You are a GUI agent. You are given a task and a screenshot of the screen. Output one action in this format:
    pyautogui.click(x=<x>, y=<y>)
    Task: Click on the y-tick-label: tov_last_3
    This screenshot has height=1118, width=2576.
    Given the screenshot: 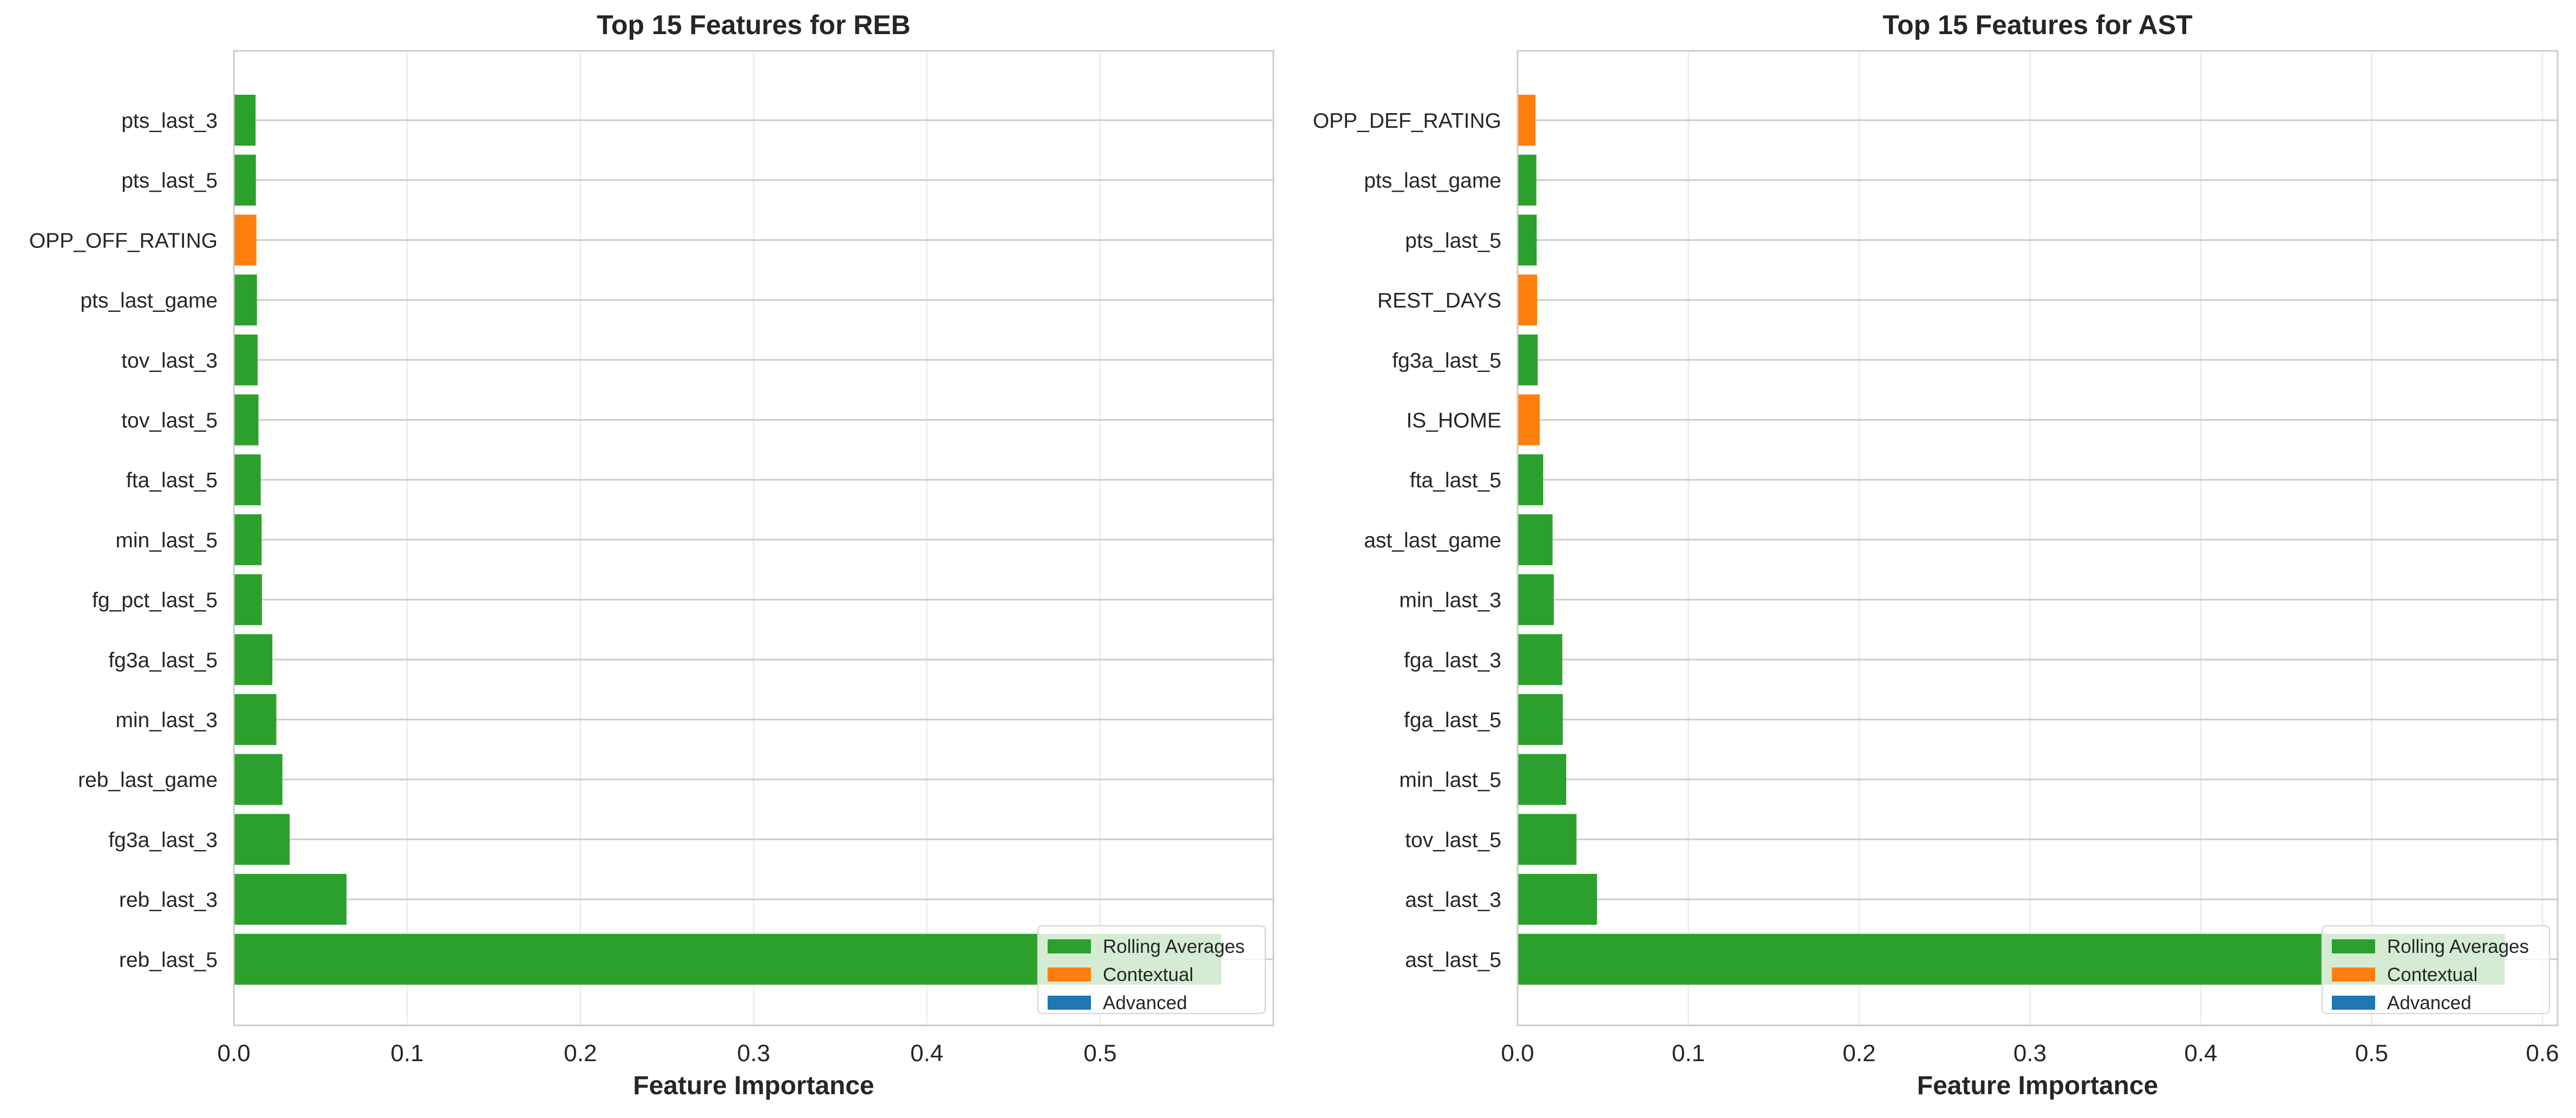 What is the action you would take?
    pyautogui.click(x=169, y=360)
    